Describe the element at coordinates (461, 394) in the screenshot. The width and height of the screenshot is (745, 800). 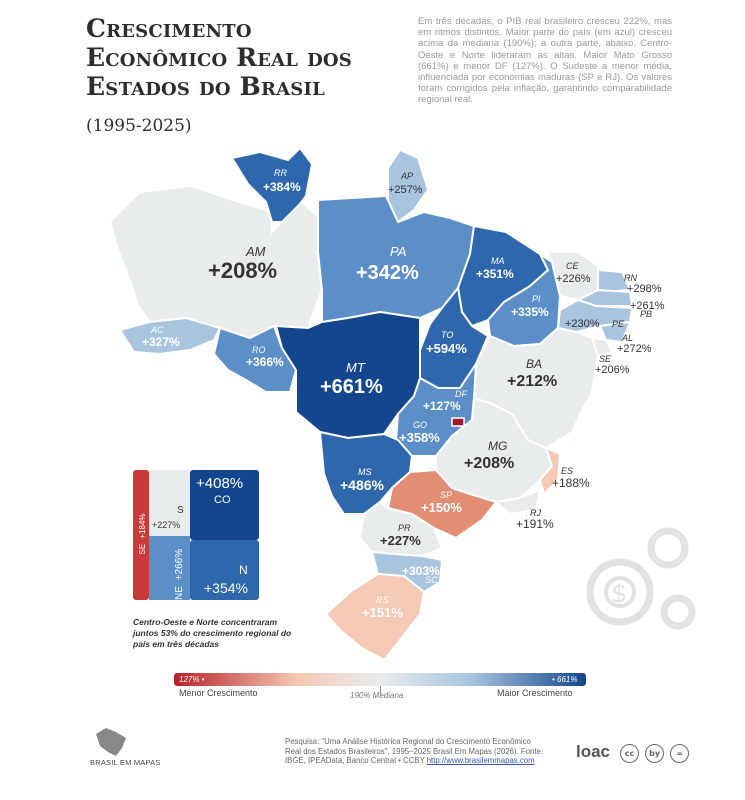
I see `label-abbr-DF: DF` at that location.